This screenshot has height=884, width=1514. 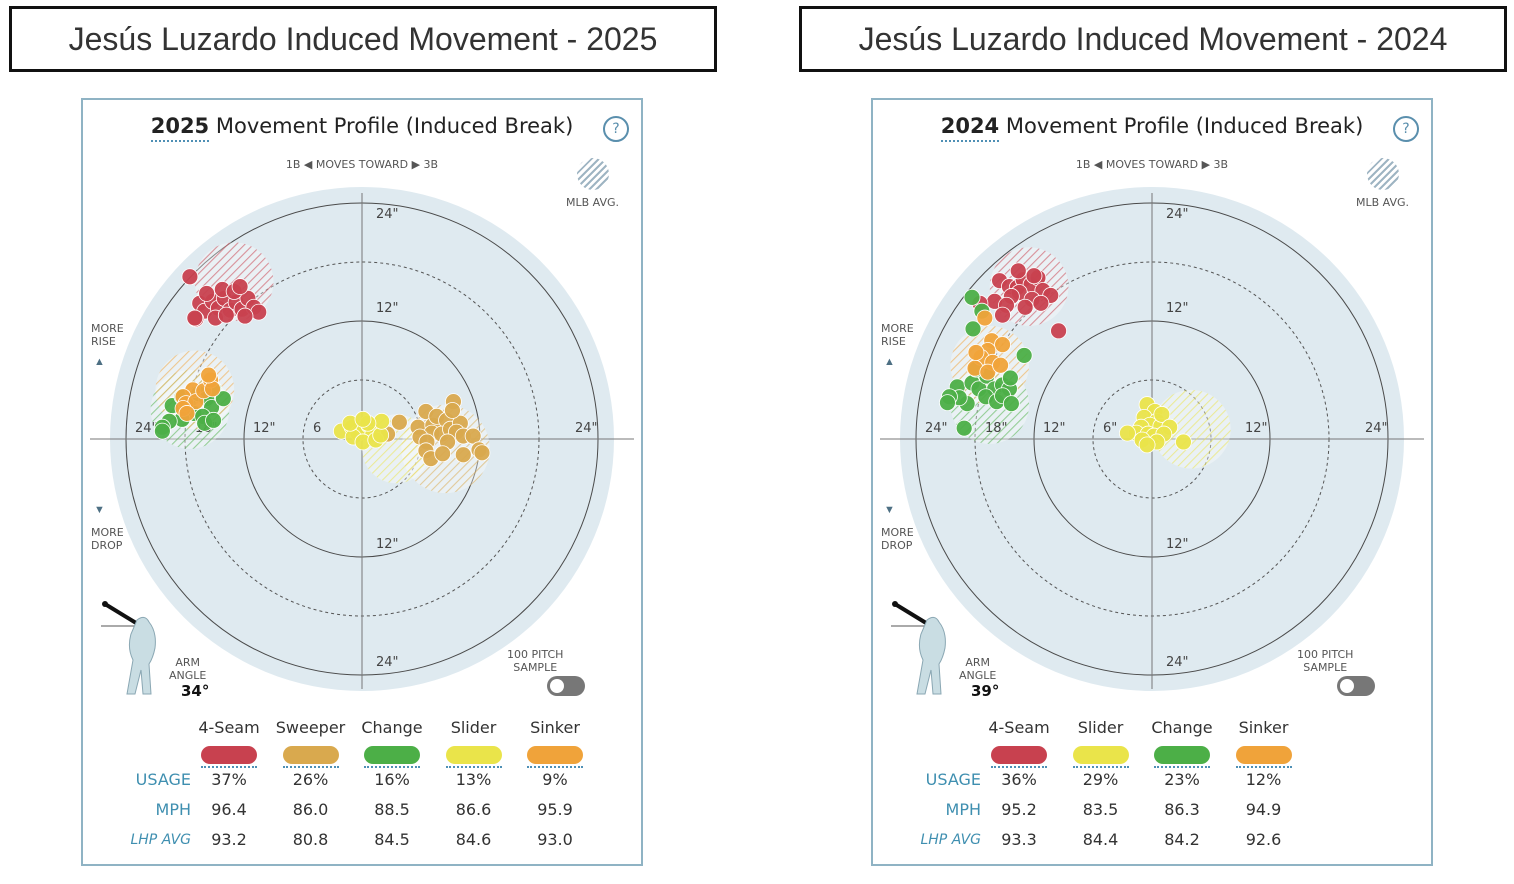 What do you see at coordinates (99, 510) in the screenshot?
I see `down-arrow-icon: ▼` at bounding box center [99, 510].